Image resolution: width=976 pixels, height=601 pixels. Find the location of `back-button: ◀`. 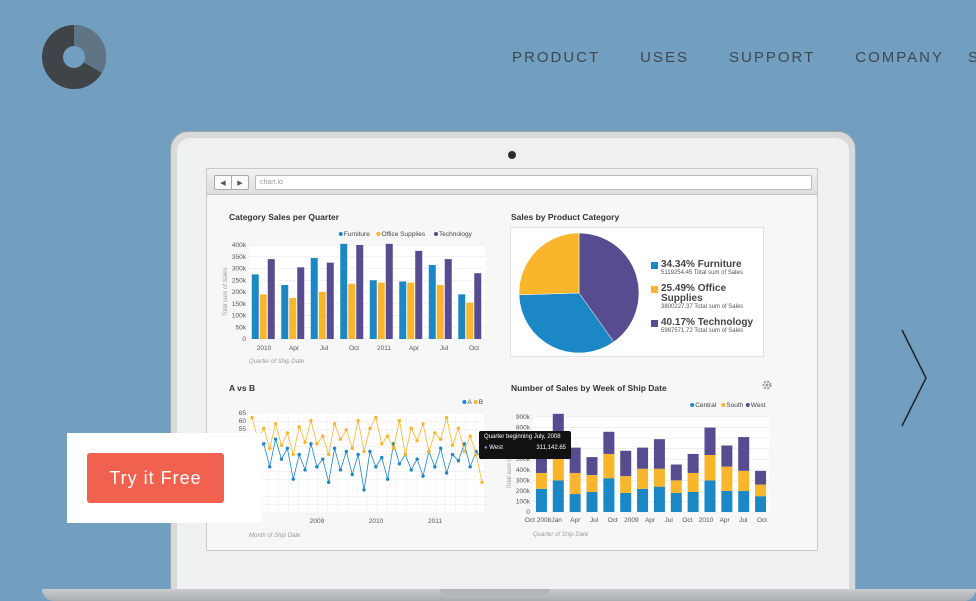

back-button: ◀ is located at coordinates (223, 183).